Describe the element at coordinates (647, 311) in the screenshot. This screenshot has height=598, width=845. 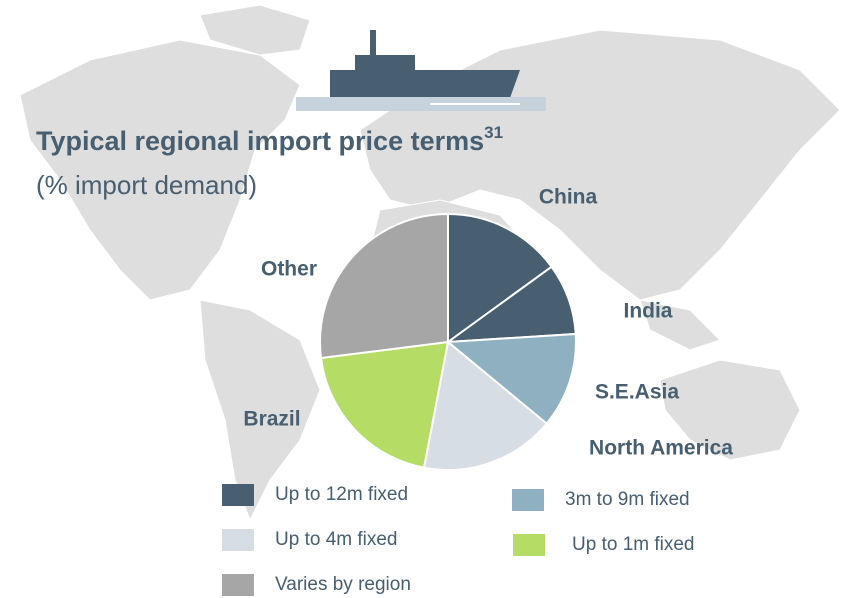
I see `slice-label: India` at that location.